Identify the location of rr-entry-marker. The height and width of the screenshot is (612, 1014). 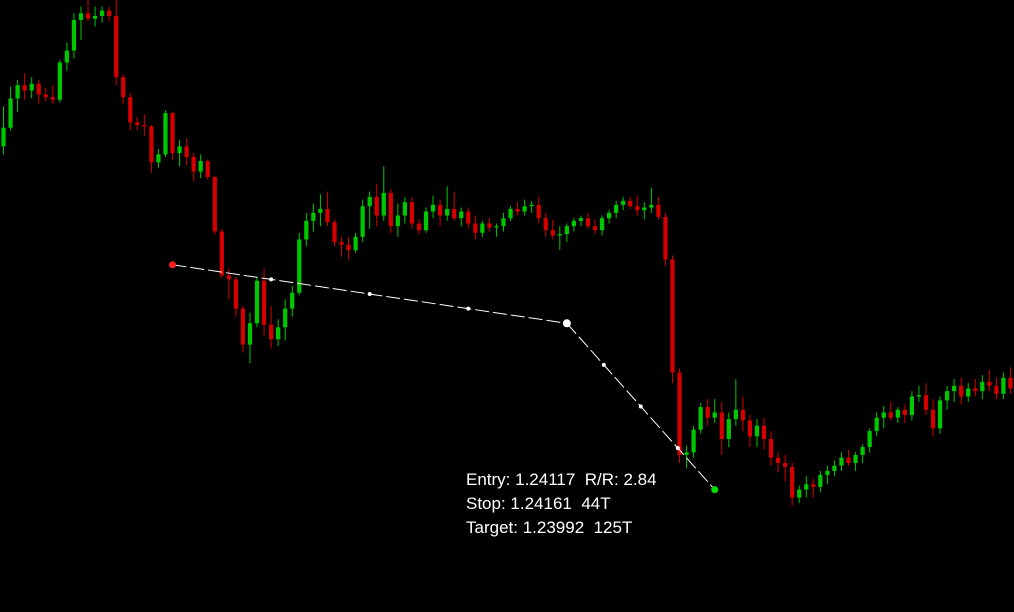
(566, 323).